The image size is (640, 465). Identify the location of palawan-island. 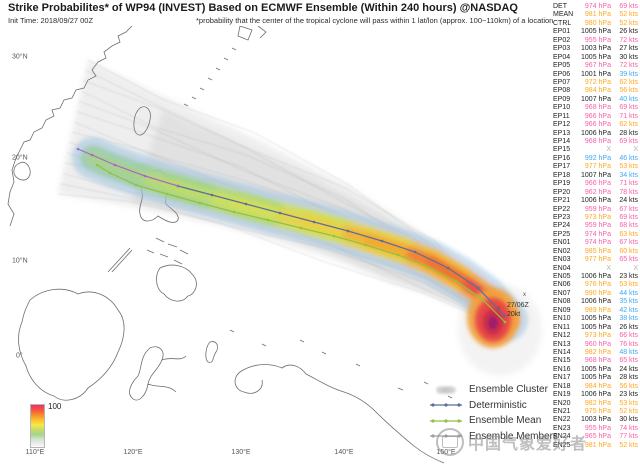
(120, 260).